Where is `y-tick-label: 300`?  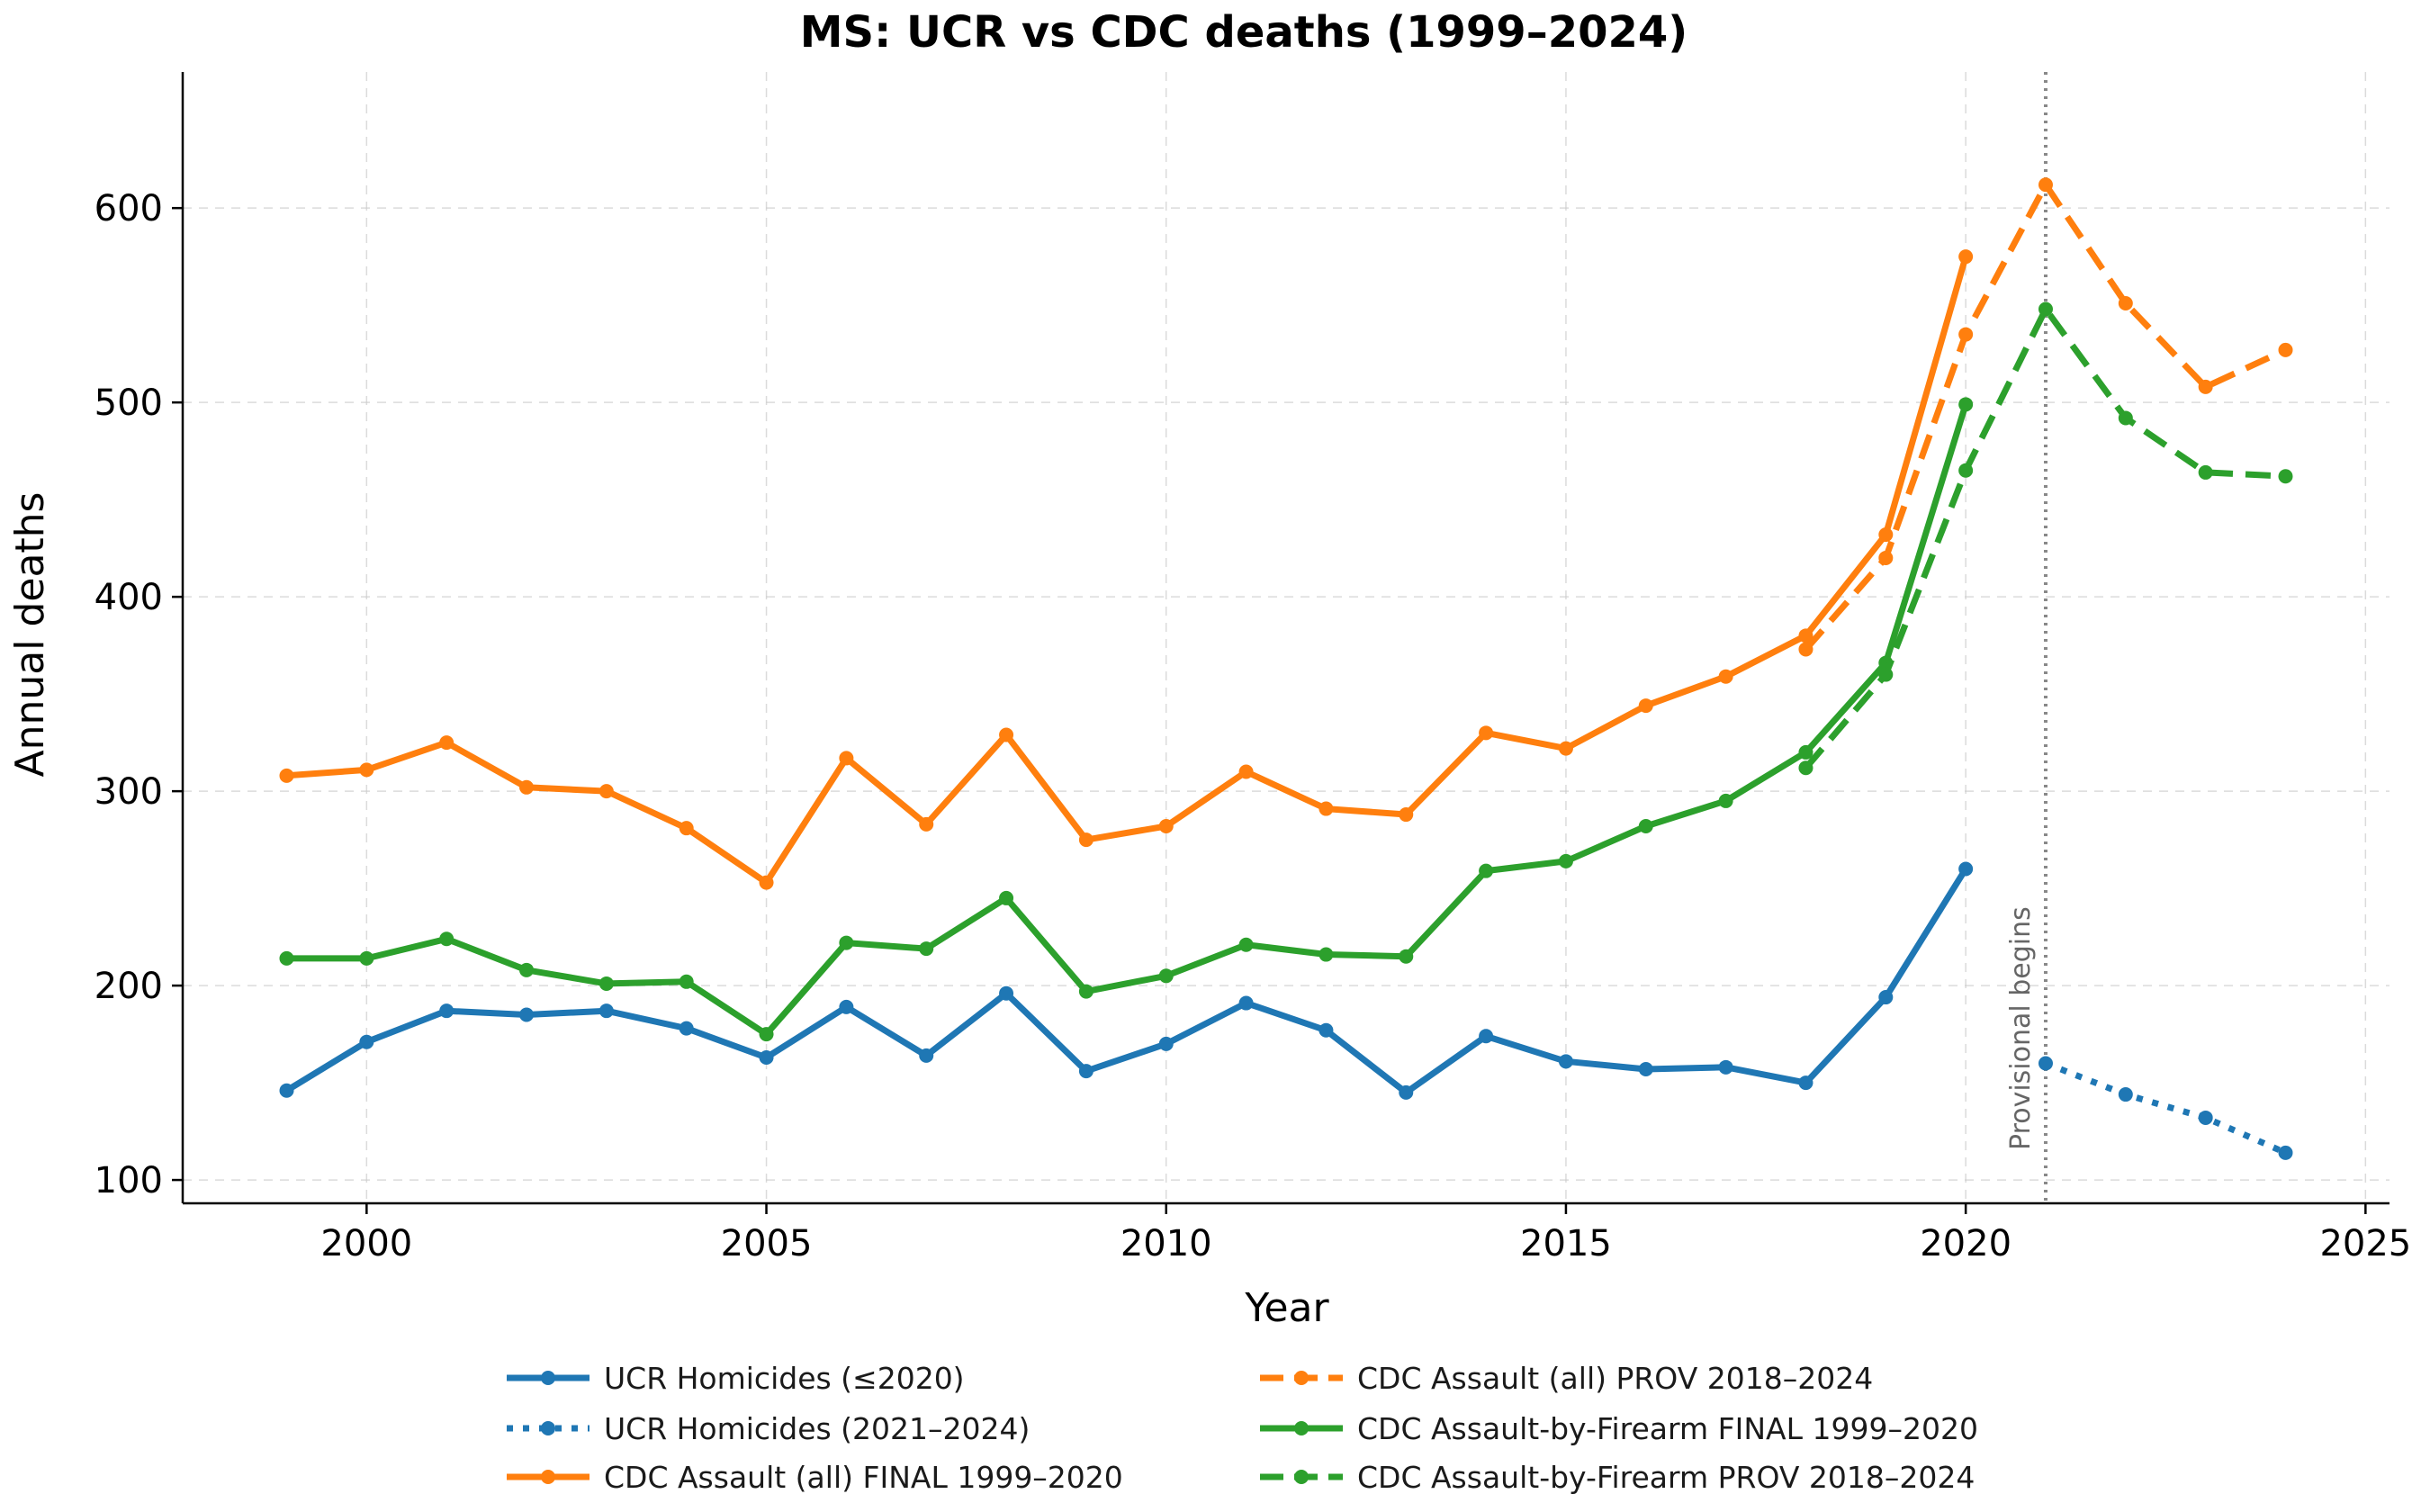 y-tick-label: 300 is located at coordinates (128, 792).